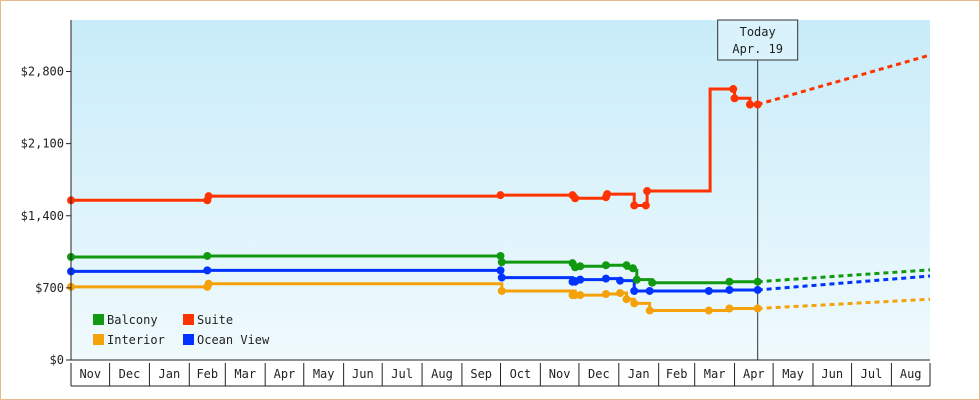 The height and width of the screenshot is (400, 980). What do you see at coordinates (132, 320) in the screenshot?
I see `legend-label-balcony: Balcony` at bounding box center [132, 320].